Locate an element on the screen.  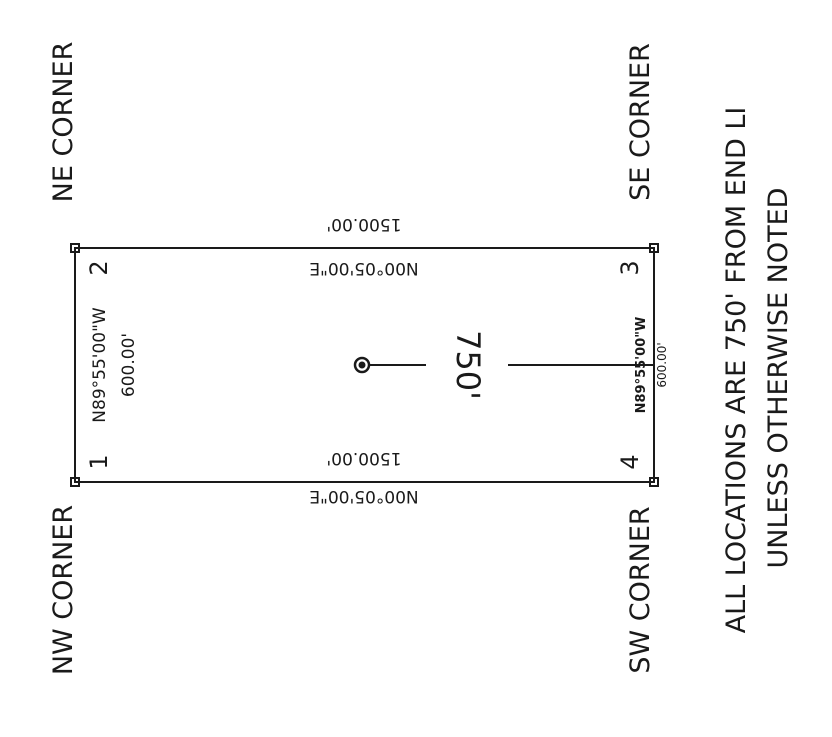
point-number-2: 2 is located at coordinates (99, 267).